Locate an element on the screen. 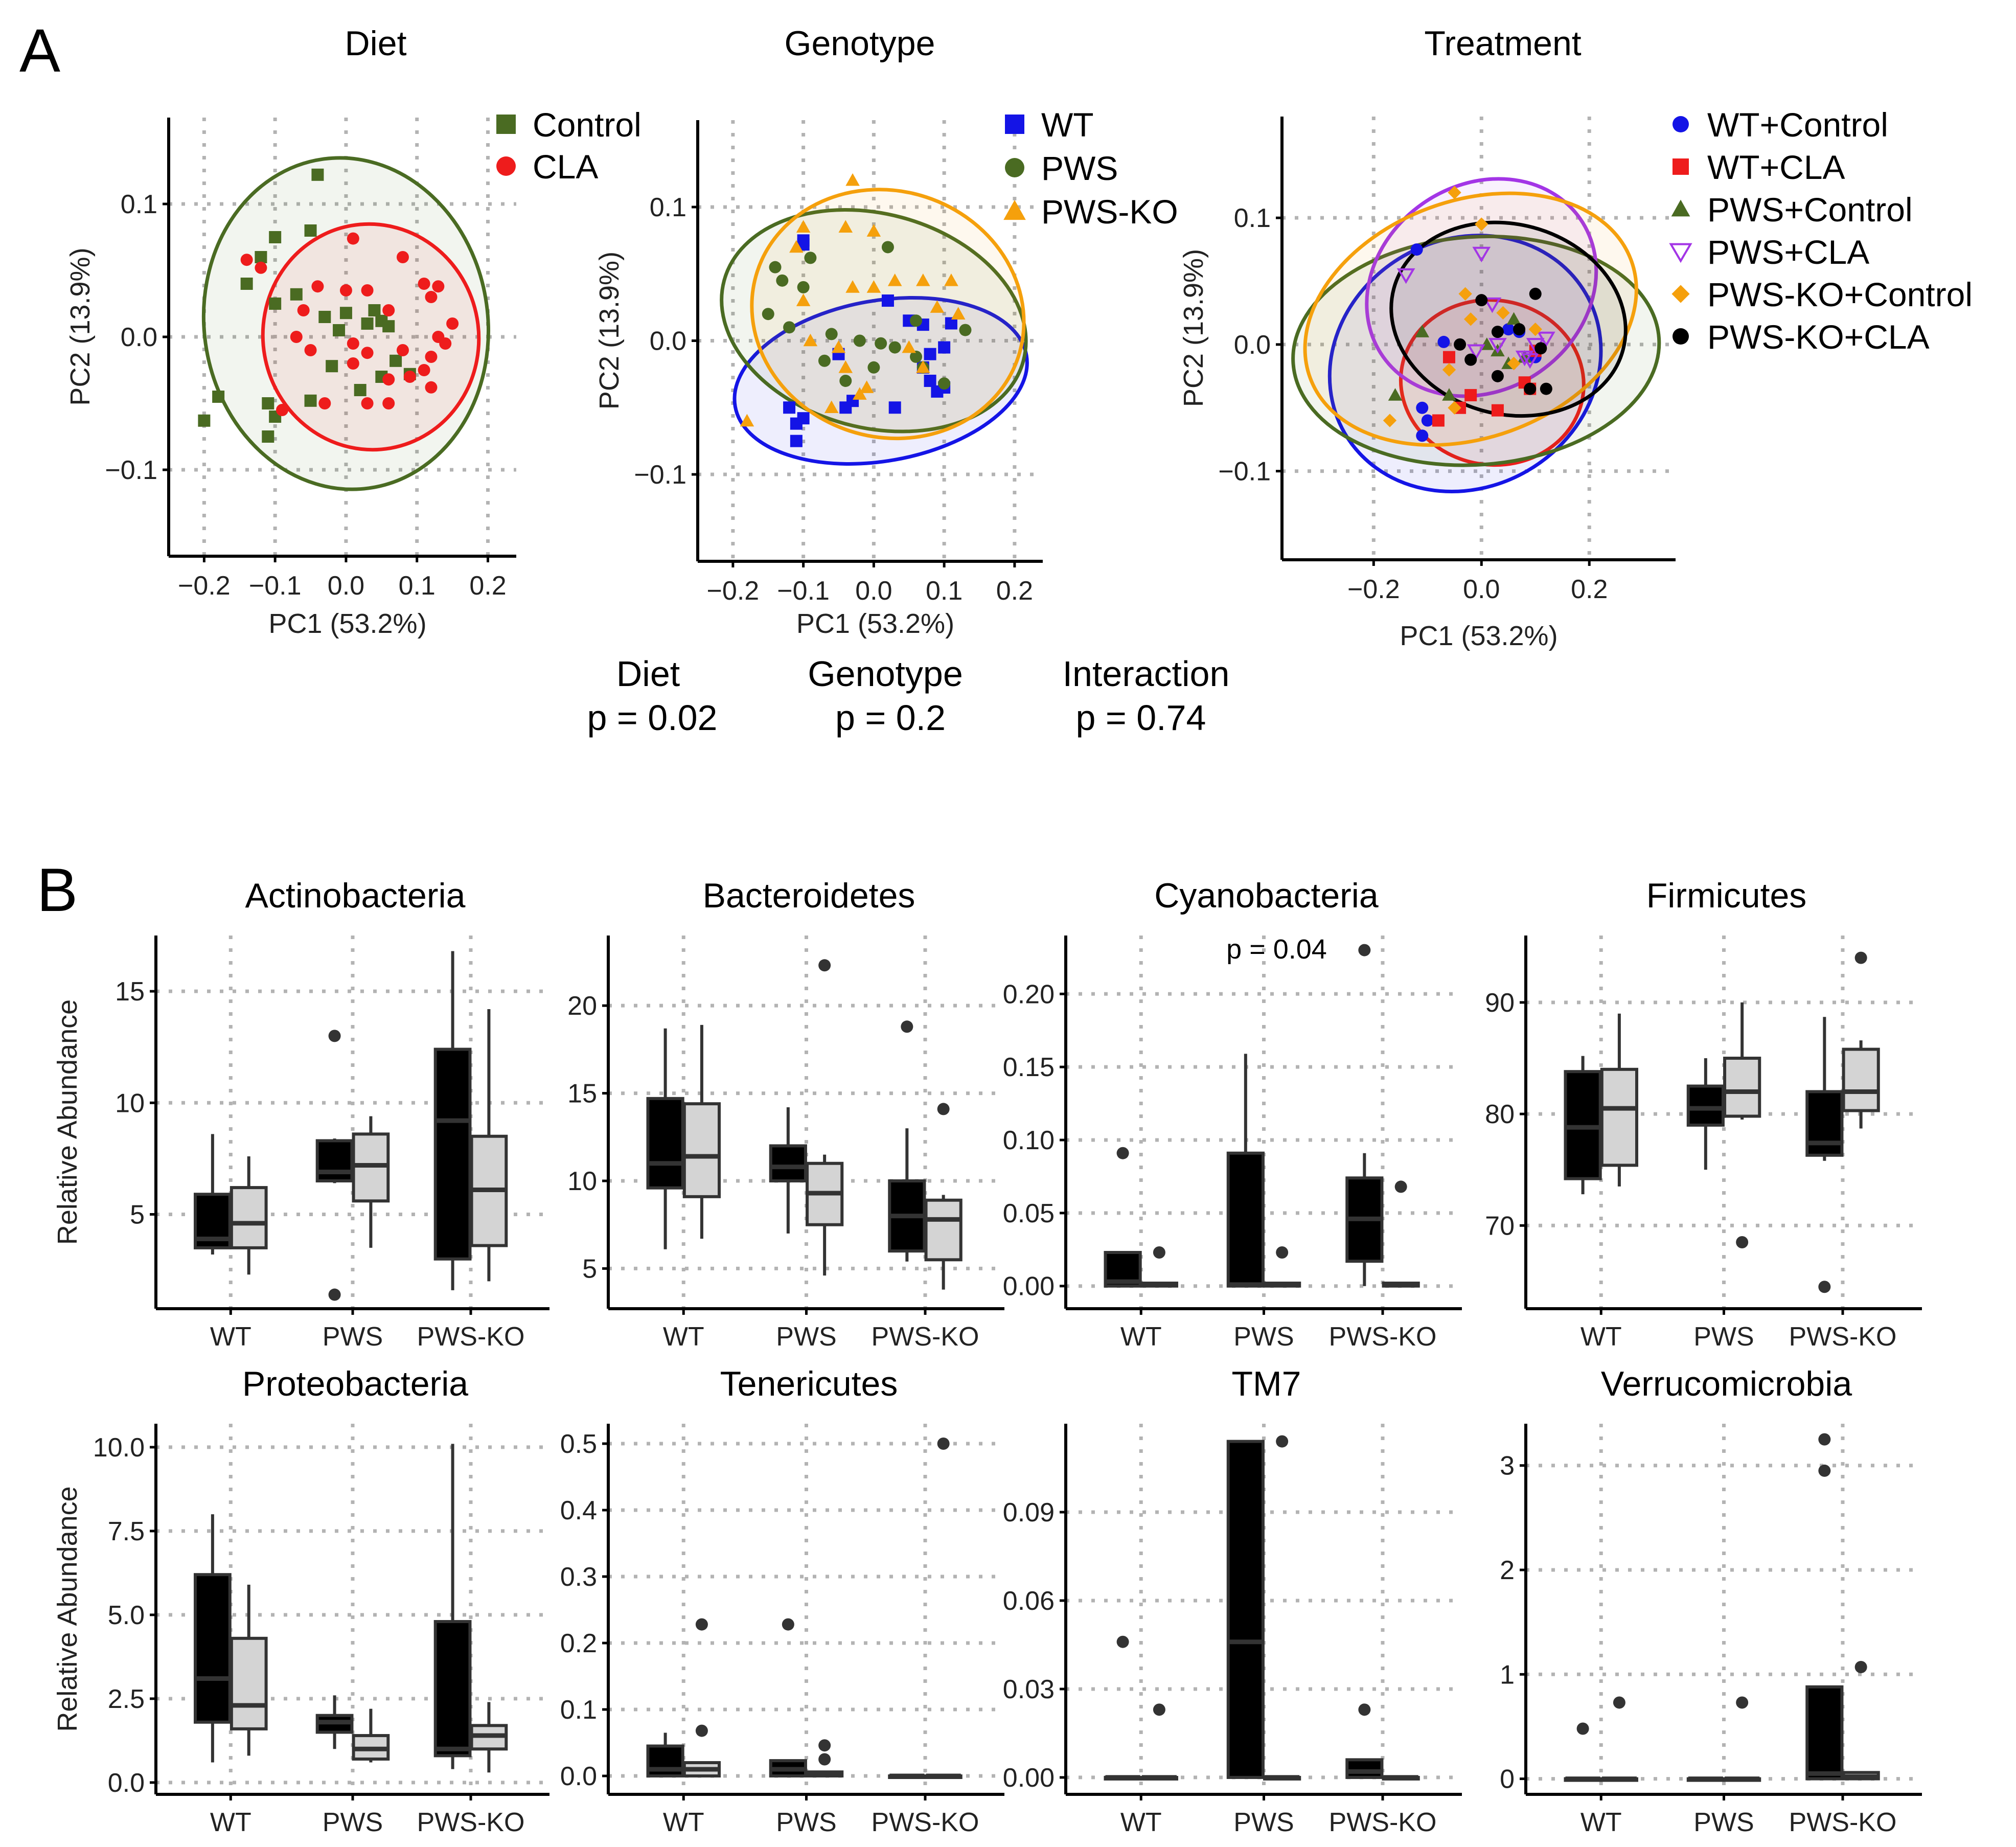 This screenshot has height=1847, width=2016. ellipse-pws-cla is located at coordinates (1481, 288).